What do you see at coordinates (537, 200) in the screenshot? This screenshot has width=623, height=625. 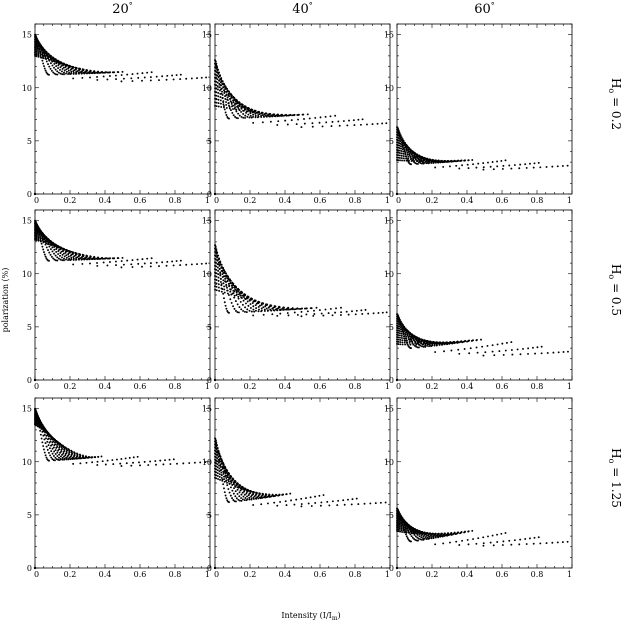 I see `x-tick-label: 0.8` at bounding box center [537, 200].